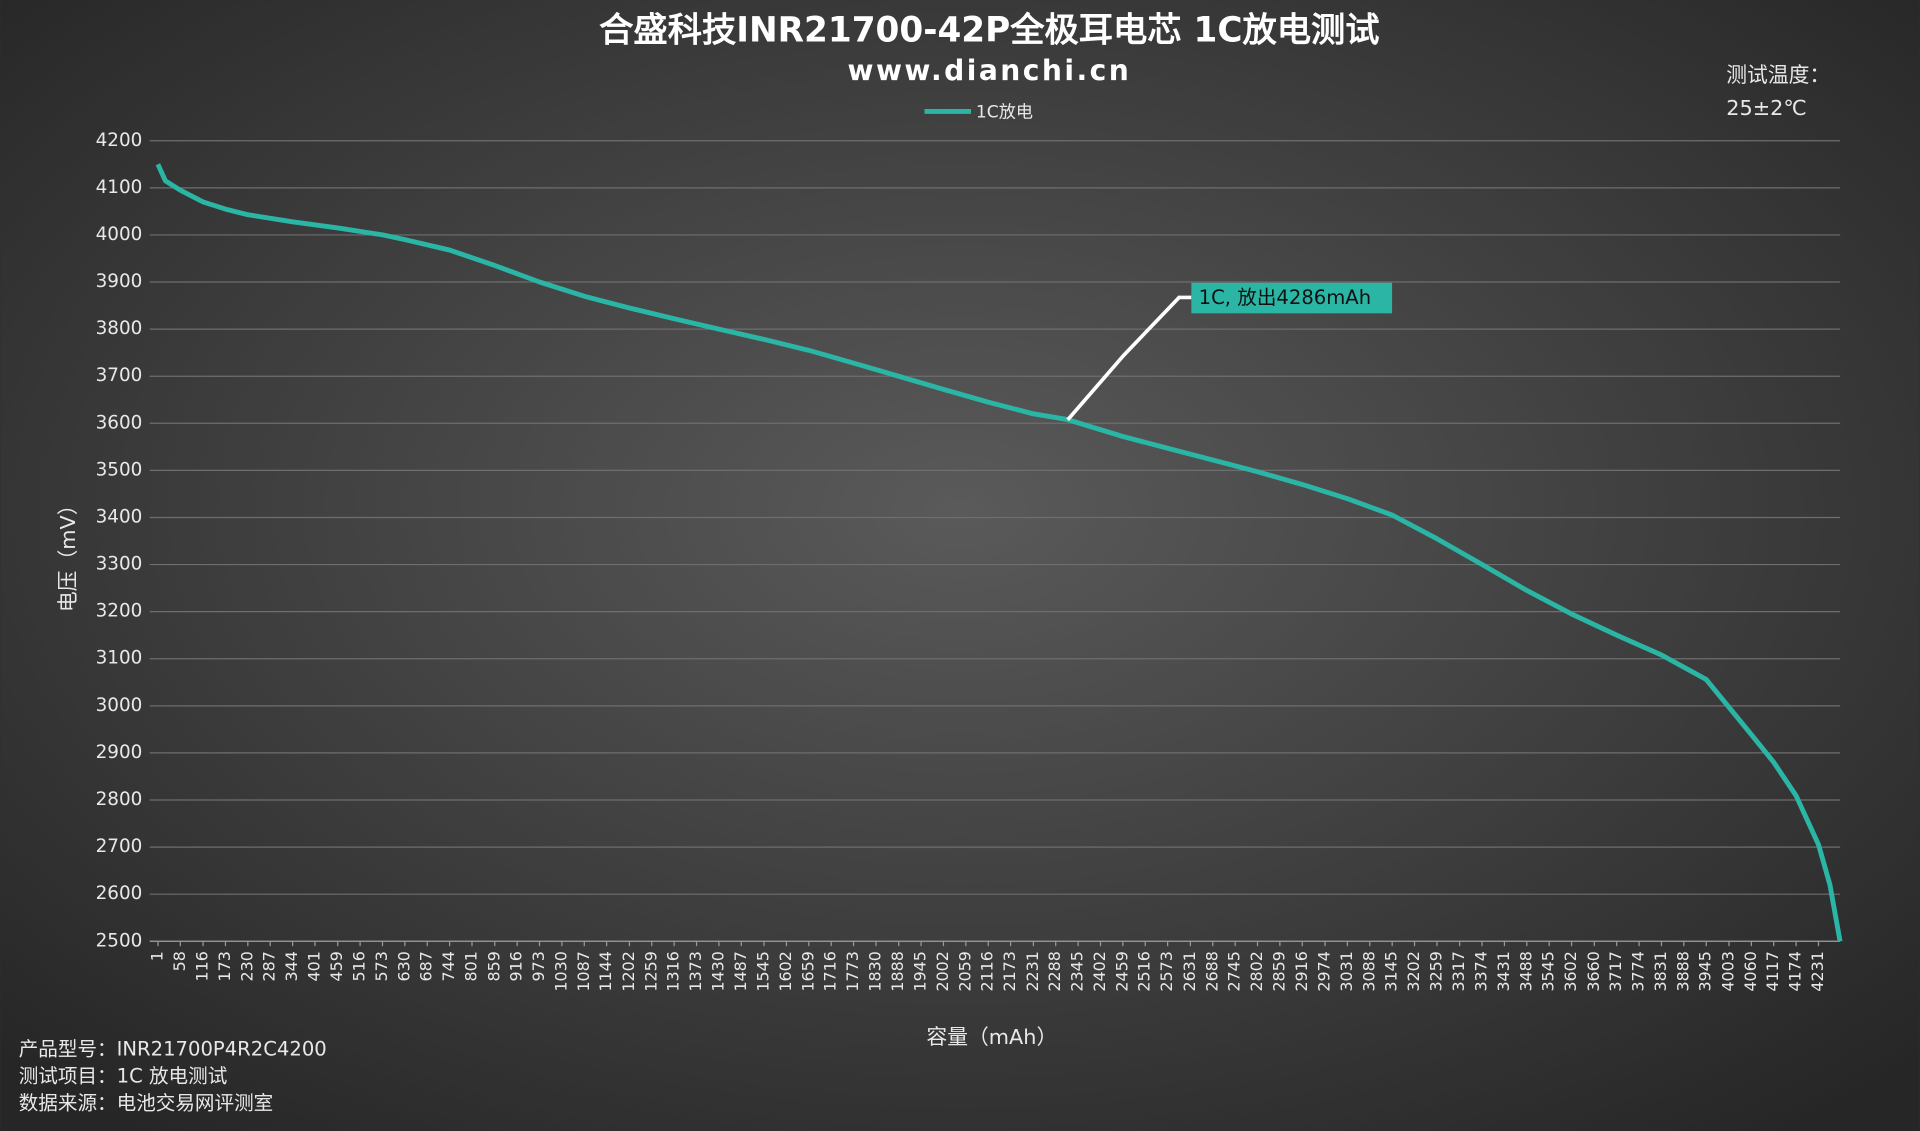 This screenshot has height=1131, width=1920. What do you see at coordinates (1727, 971) in the screenshot?
I see `x-tick-label: 4003` at bounding box center [1727, 971].